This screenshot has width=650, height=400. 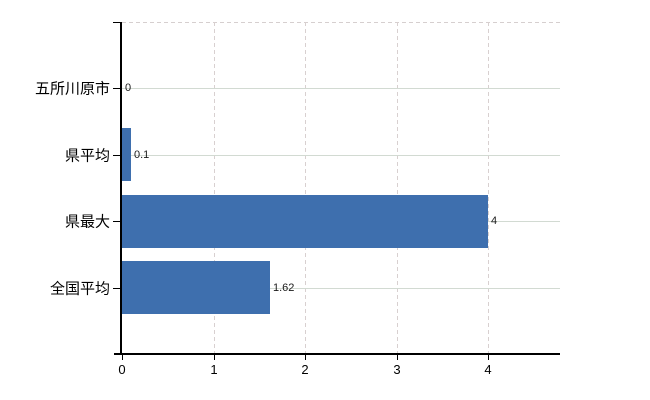 What do you see at coordinates (284, 288) in the screenshot?
I see `bar-value-label: 1.62` at bounding box center [284, 288].